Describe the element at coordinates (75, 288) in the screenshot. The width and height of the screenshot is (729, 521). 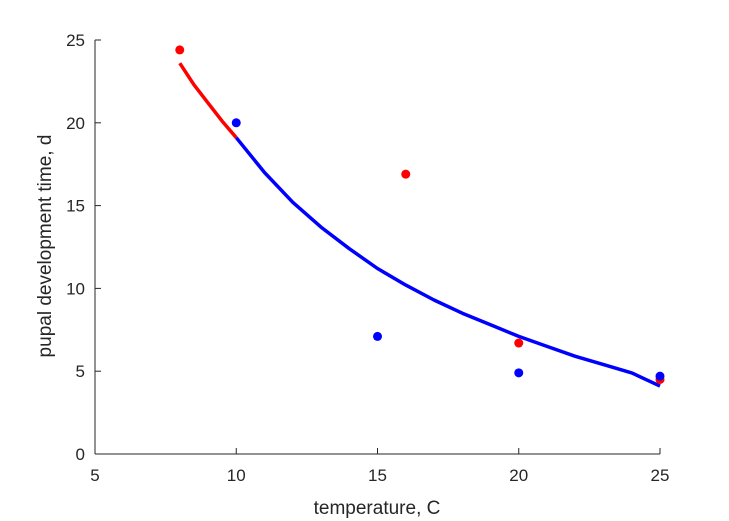
I see `y-tick-label: 10` at that location.